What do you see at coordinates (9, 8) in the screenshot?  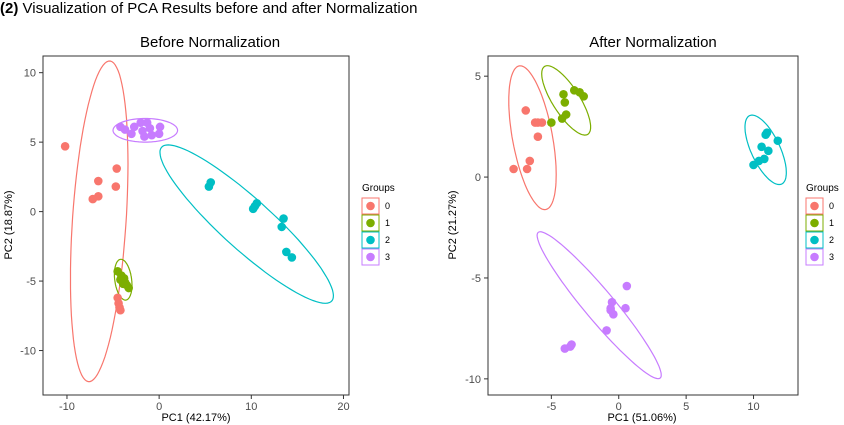 I see `figure-number: (2)` at bounding box center [9, 8].